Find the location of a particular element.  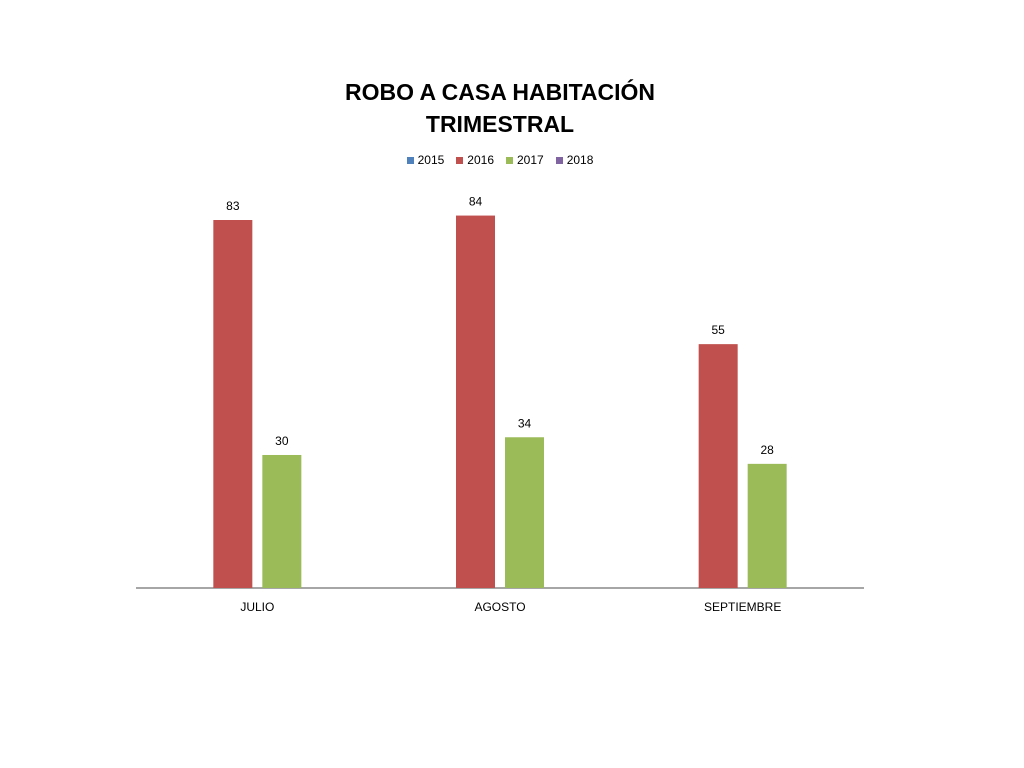

legend-swatch-2018 is located at coordinates (559, 160).